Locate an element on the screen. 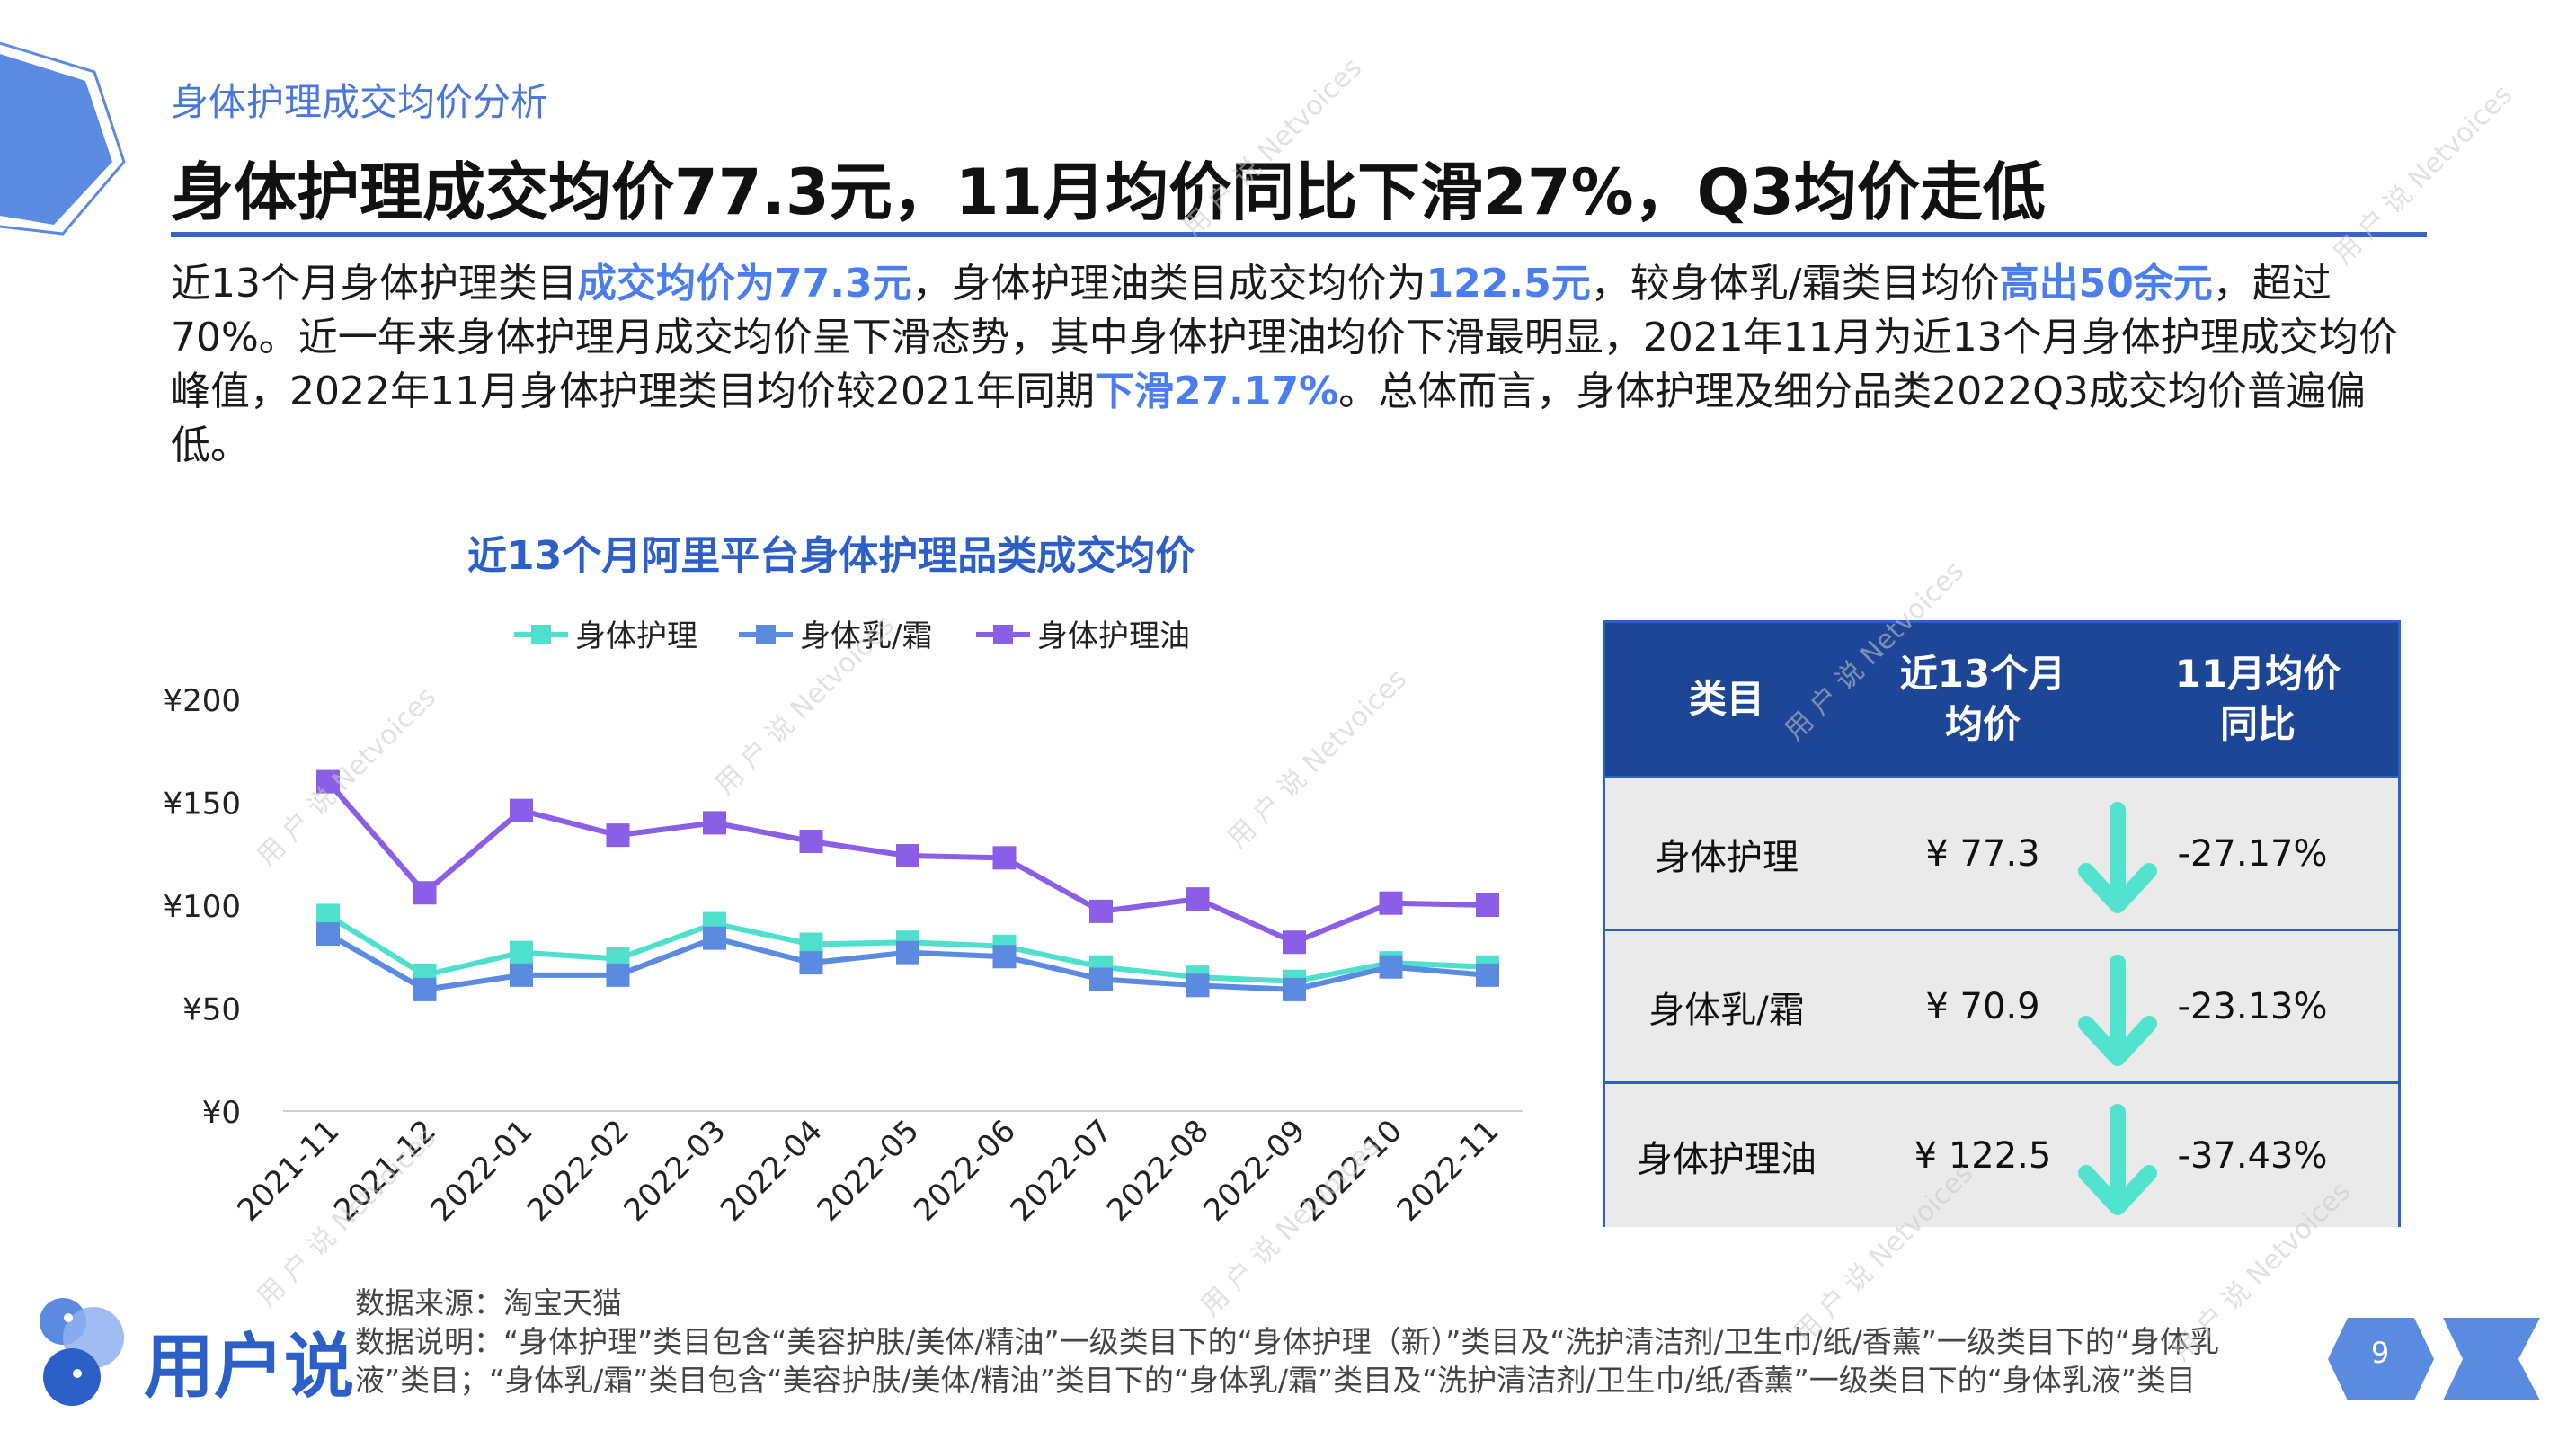 This screenshot has width=2576, height=1449. table-cell-change: -23.13% is located at coordinates (2252, 1006).